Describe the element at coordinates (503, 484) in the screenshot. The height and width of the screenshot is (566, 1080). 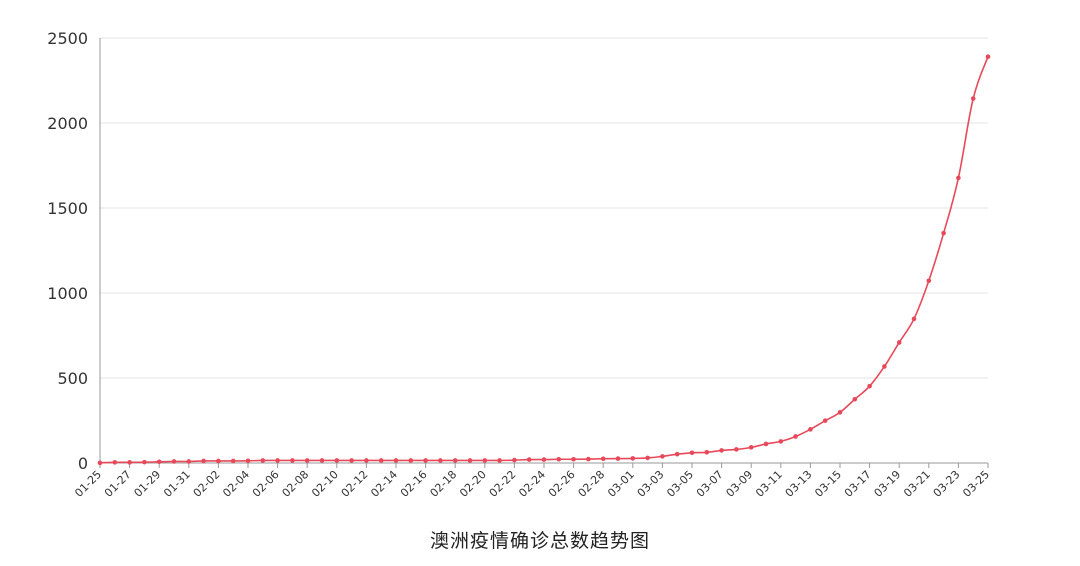
I see `x-tick-label: 02-22` at that location.